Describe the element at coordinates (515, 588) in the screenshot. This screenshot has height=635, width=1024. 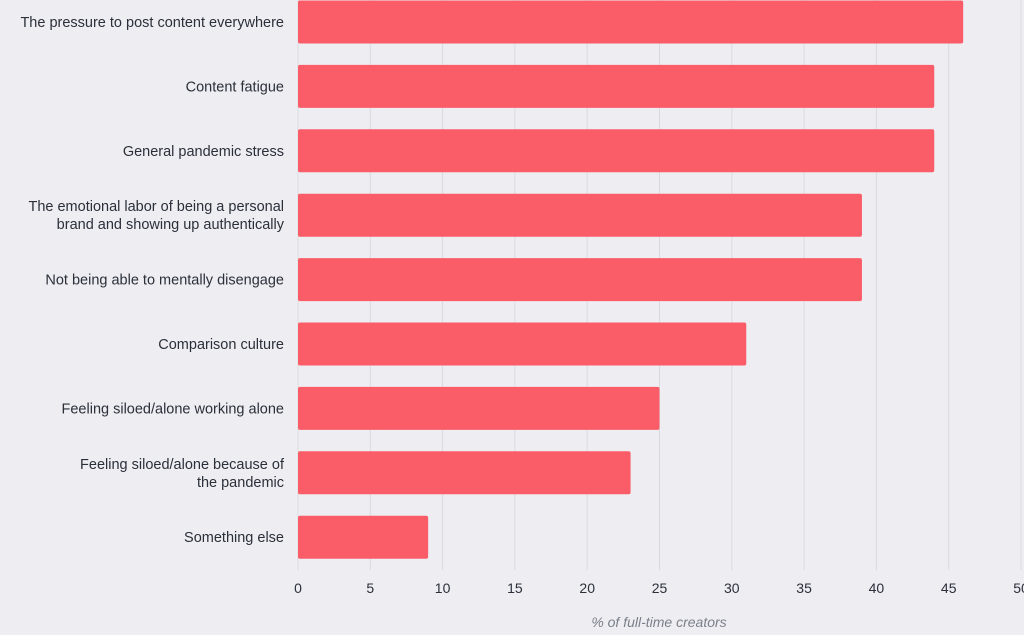
I see `x-tick-label: 15` at that location.